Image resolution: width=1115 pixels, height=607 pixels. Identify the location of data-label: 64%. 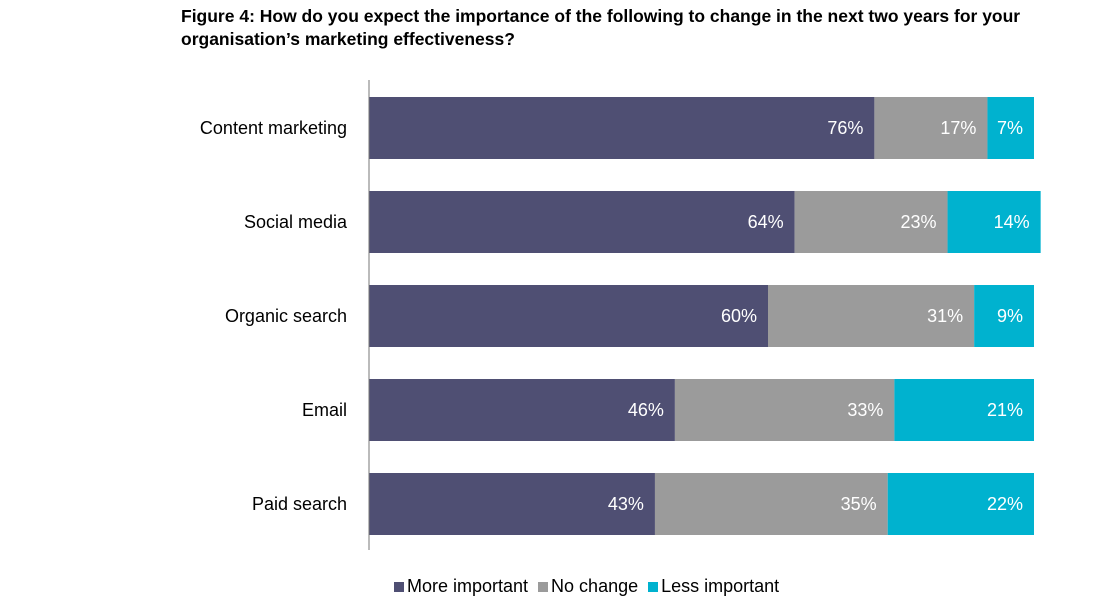
(766, 222).